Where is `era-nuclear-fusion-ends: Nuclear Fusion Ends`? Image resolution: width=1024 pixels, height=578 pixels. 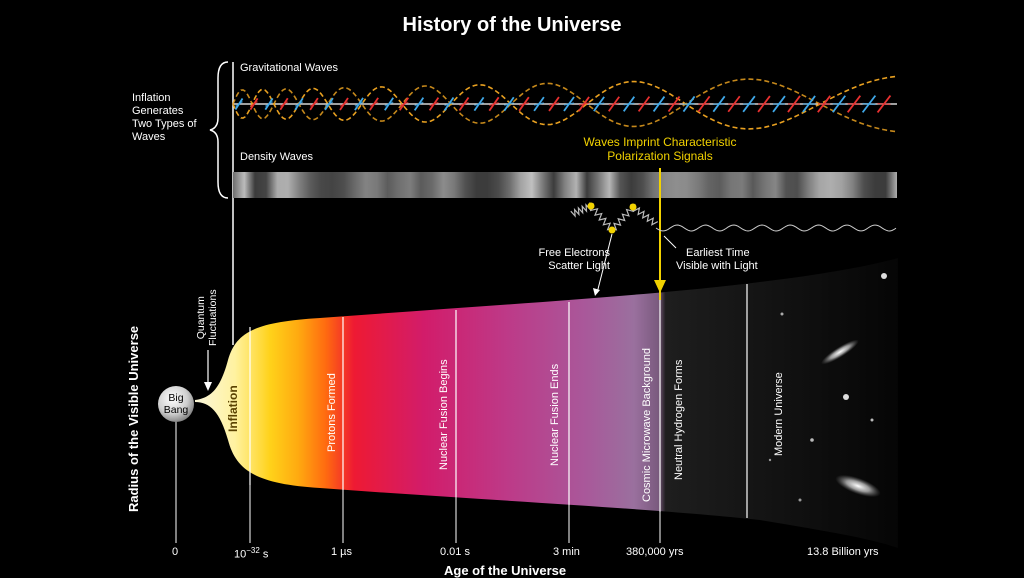 era-nuclear-fusion-ends: Nuclear Fusion Ends is located at coordinates (555, 415).